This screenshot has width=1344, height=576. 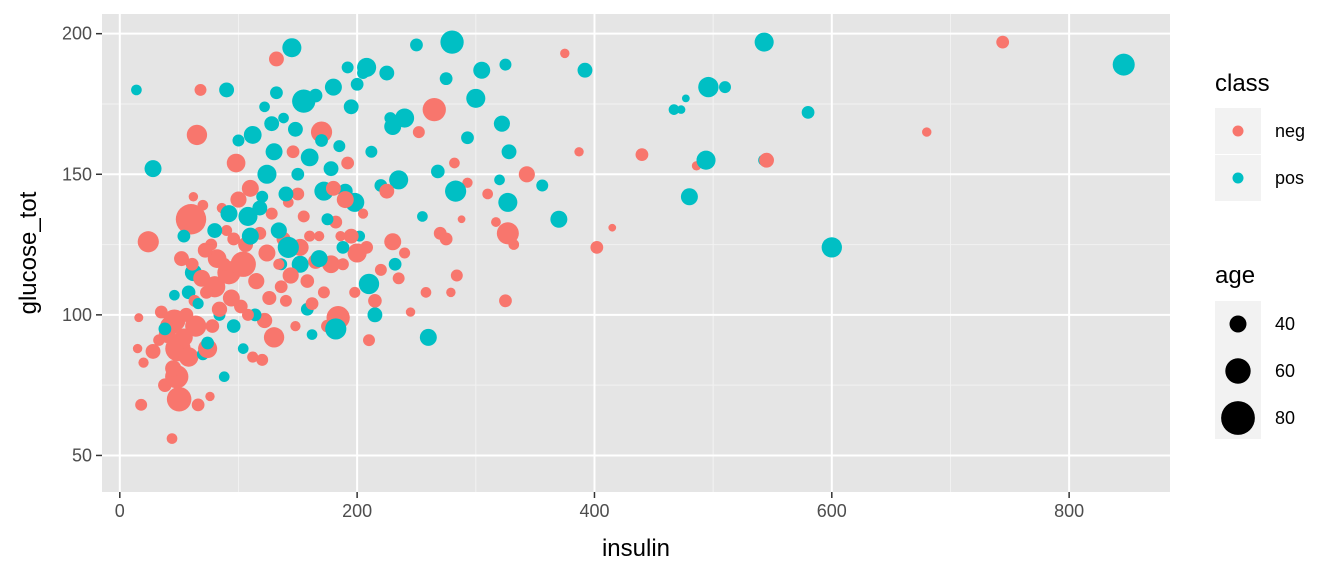 I want to click on x-tick-label: 400, so click(x=594, y=511).